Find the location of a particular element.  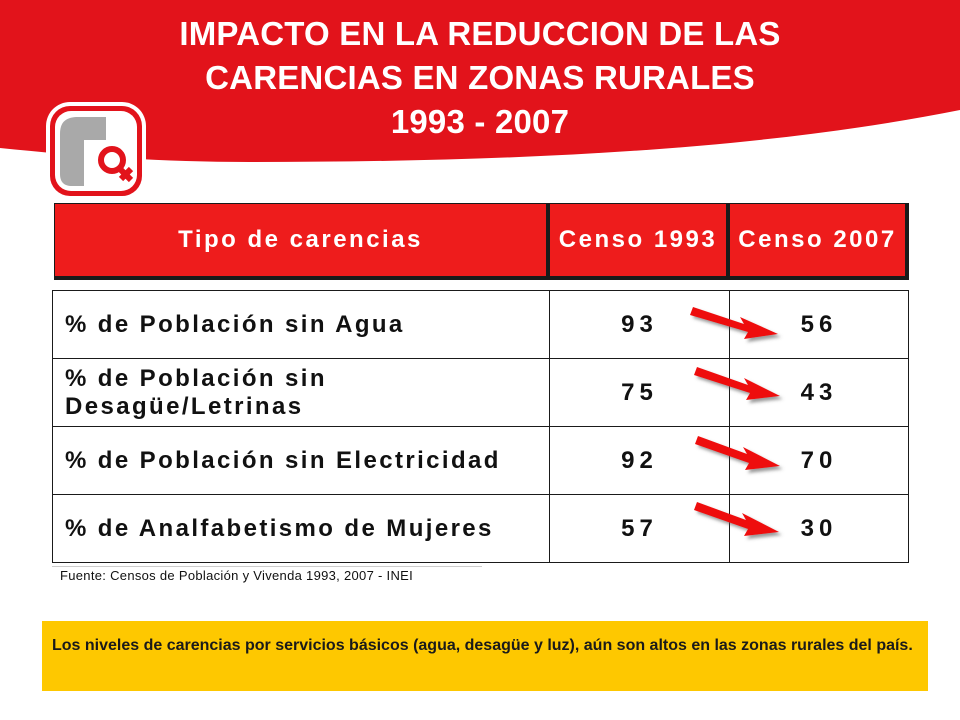

column-header-censo-1993: Censo 1993 is located at coordinates (639, 241).